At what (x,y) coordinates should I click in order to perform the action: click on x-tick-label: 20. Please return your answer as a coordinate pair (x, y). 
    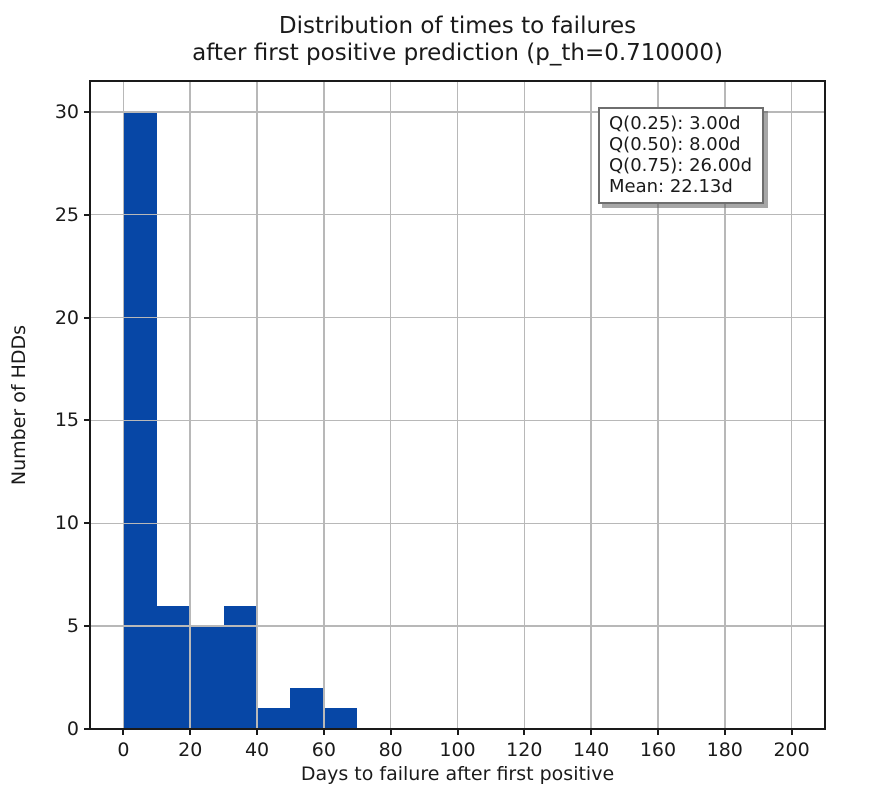
    Looking at the image, I should click on (190, 750).